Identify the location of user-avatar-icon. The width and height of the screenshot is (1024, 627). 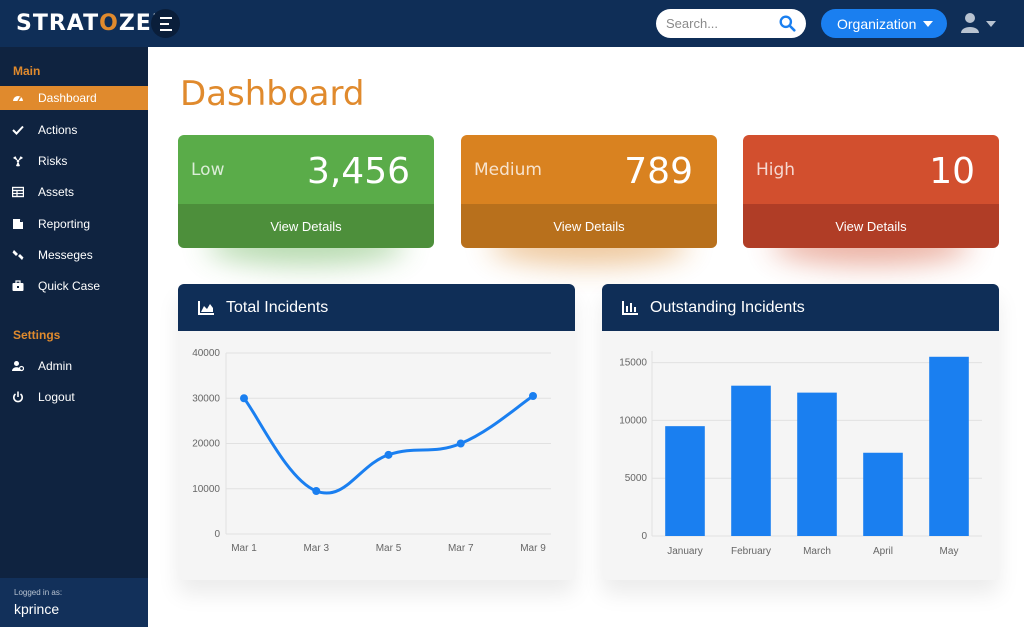
(970, 23).